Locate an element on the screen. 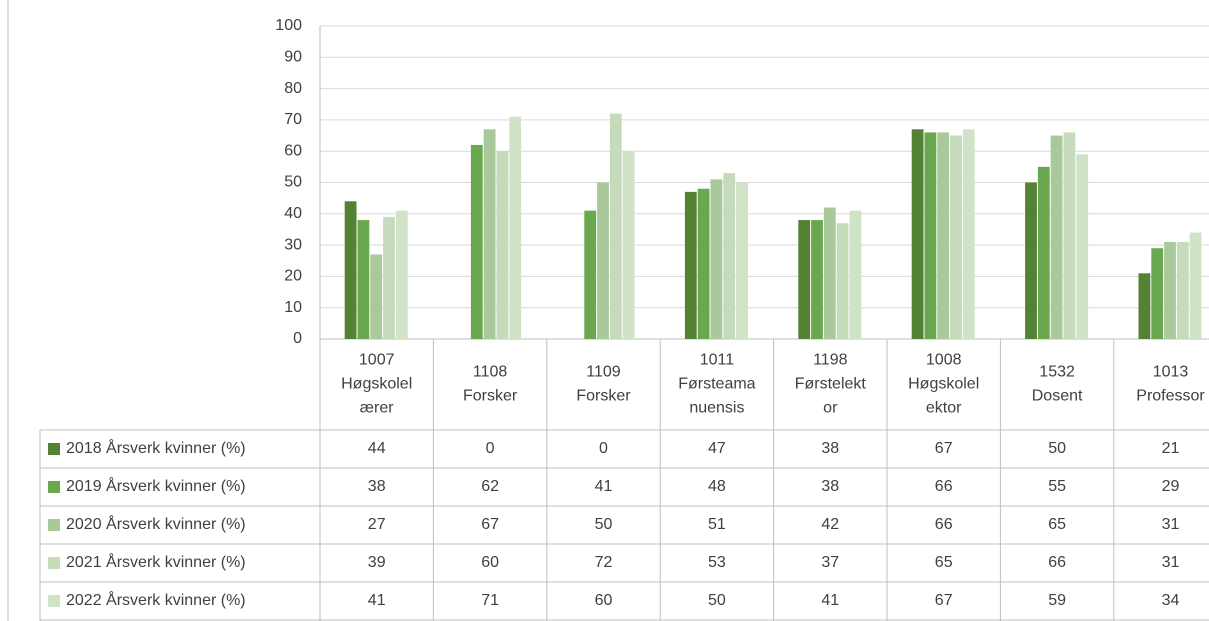 This screenshot has height=621, width=1209. x-tick-label: 1532 is located at coordinates (1057, 372).